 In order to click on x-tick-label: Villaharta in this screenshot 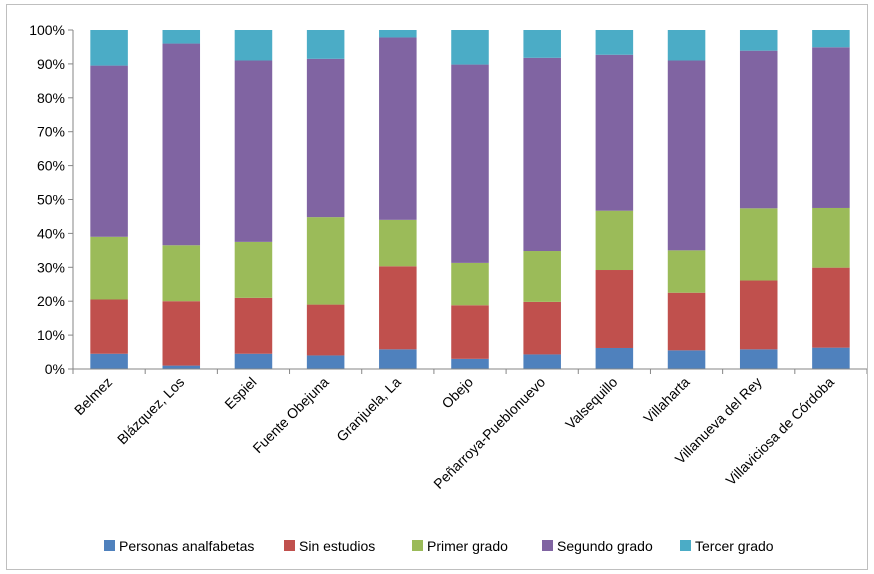, I will do `click(666, 400)`.